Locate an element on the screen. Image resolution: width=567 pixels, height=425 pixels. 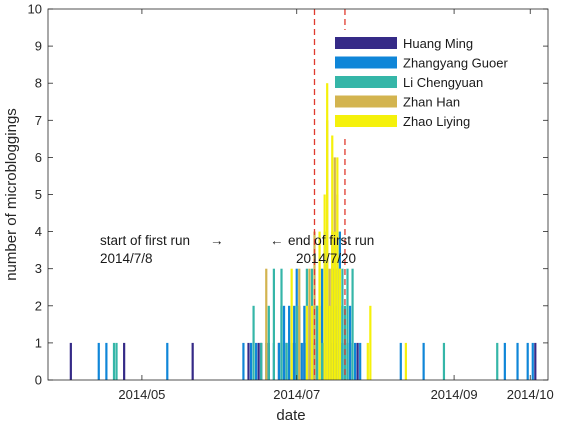
end-run-date: 2014/7/20 is located at coordinates (326, 258).